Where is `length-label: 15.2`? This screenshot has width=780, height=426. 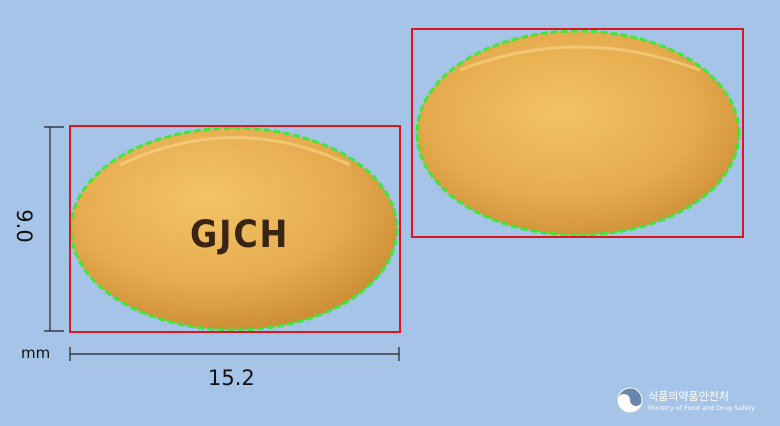
length-label: 15.2 is located at coordinates (231, 378).